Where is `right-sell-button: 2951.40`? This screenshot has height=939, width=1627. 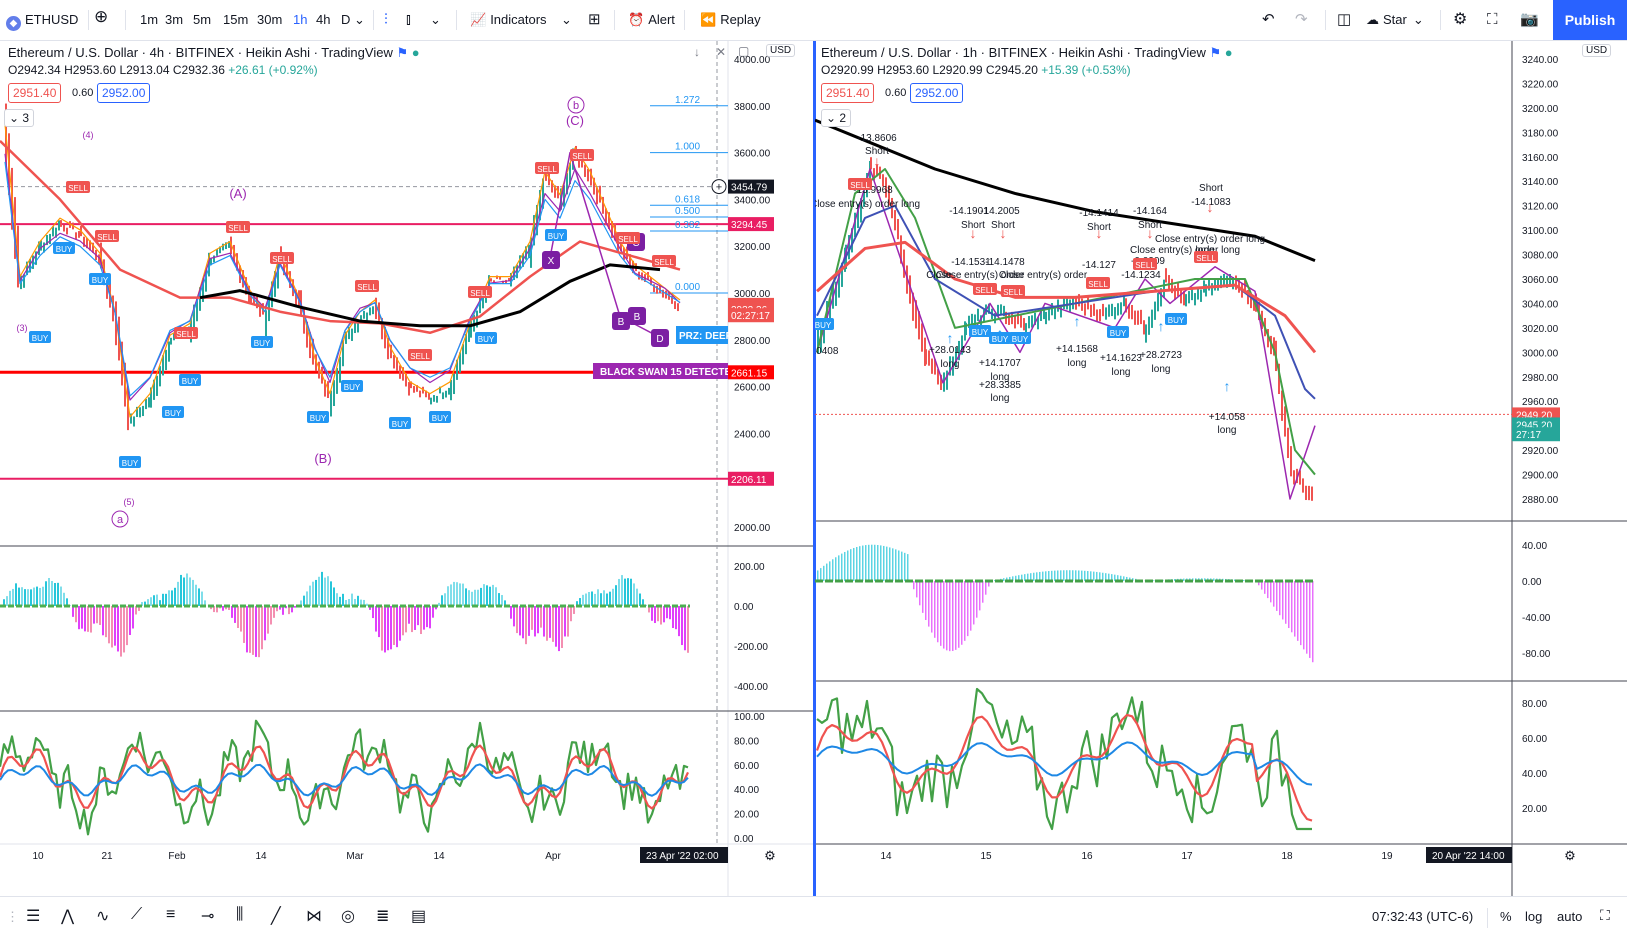 right-sell-button: 2951.40 is located at coordinates (847, 93).